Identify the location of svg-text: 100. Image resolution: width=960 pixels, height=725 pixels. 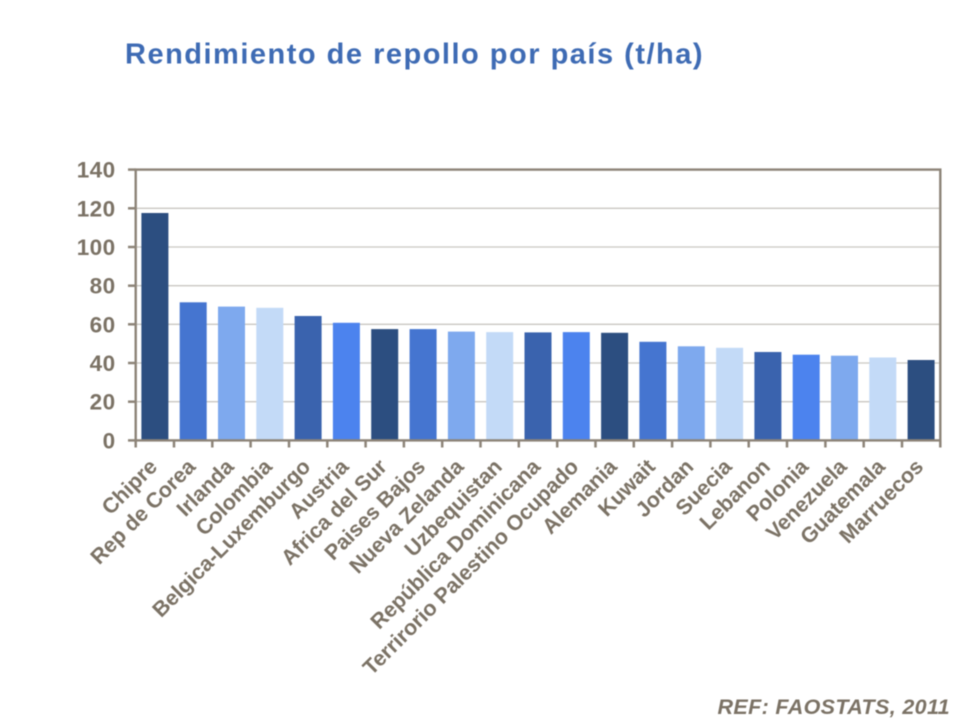
(96, 247).